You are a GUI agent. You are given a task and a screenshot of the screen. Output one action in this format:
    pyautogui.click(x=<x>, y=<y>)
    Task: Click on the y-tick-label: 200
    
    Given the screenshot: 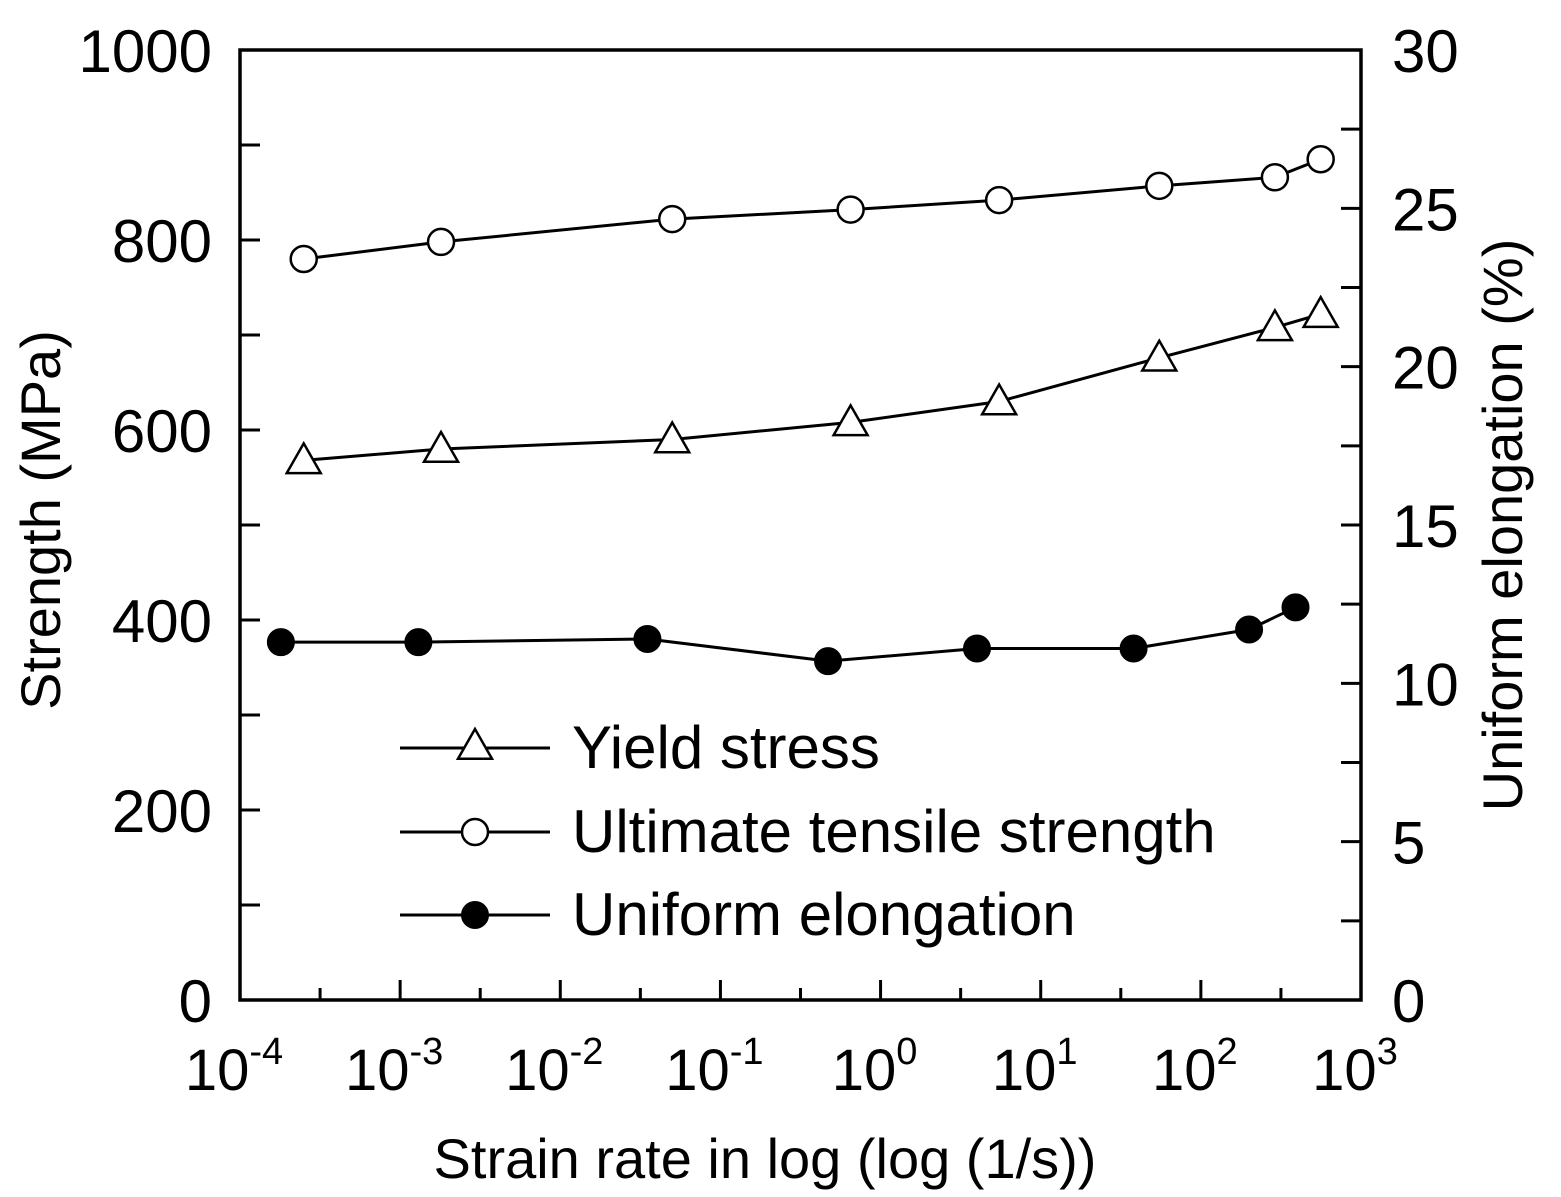 What is the action you would take?
    pyautogui.click(x=162, y=811)
    